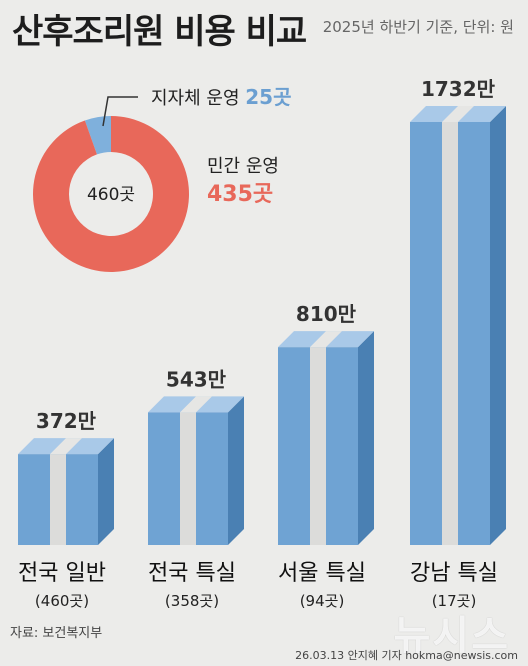 The width and height of the screenshot is (528, 666). I want to click on bar-value-label: 372만, so click(66, 421).